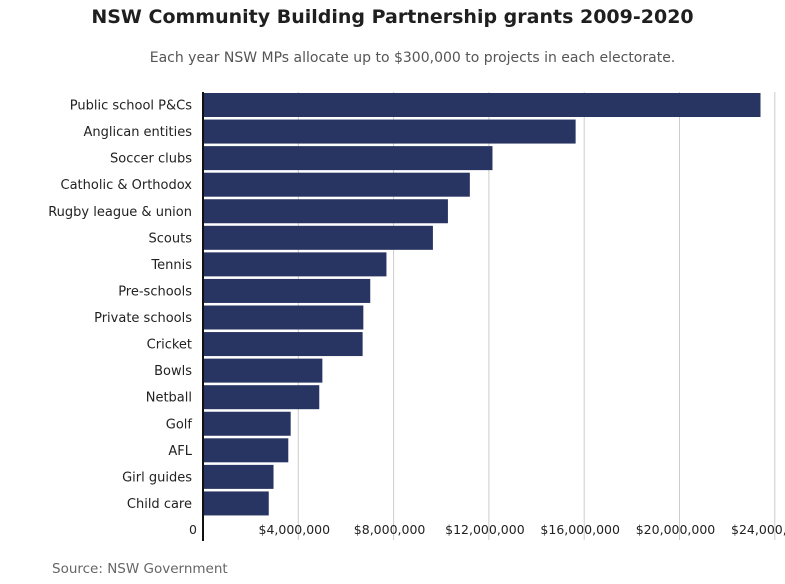  What do you see at coordinates (676, 529) in the screenshot?
I see `tick-label: $20,000,000` at bounding box center [676, 529].